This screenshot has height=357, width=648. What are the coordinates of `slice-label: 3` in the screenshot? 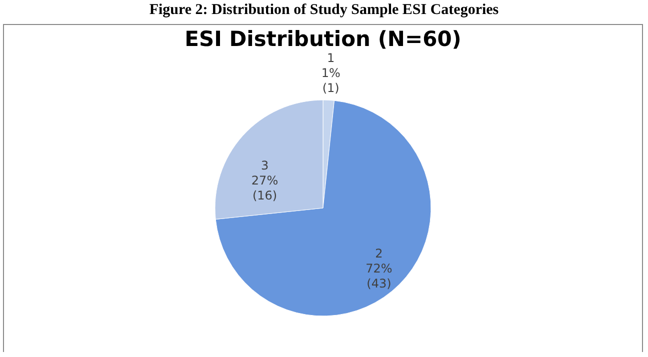 It's located at (264, 165).